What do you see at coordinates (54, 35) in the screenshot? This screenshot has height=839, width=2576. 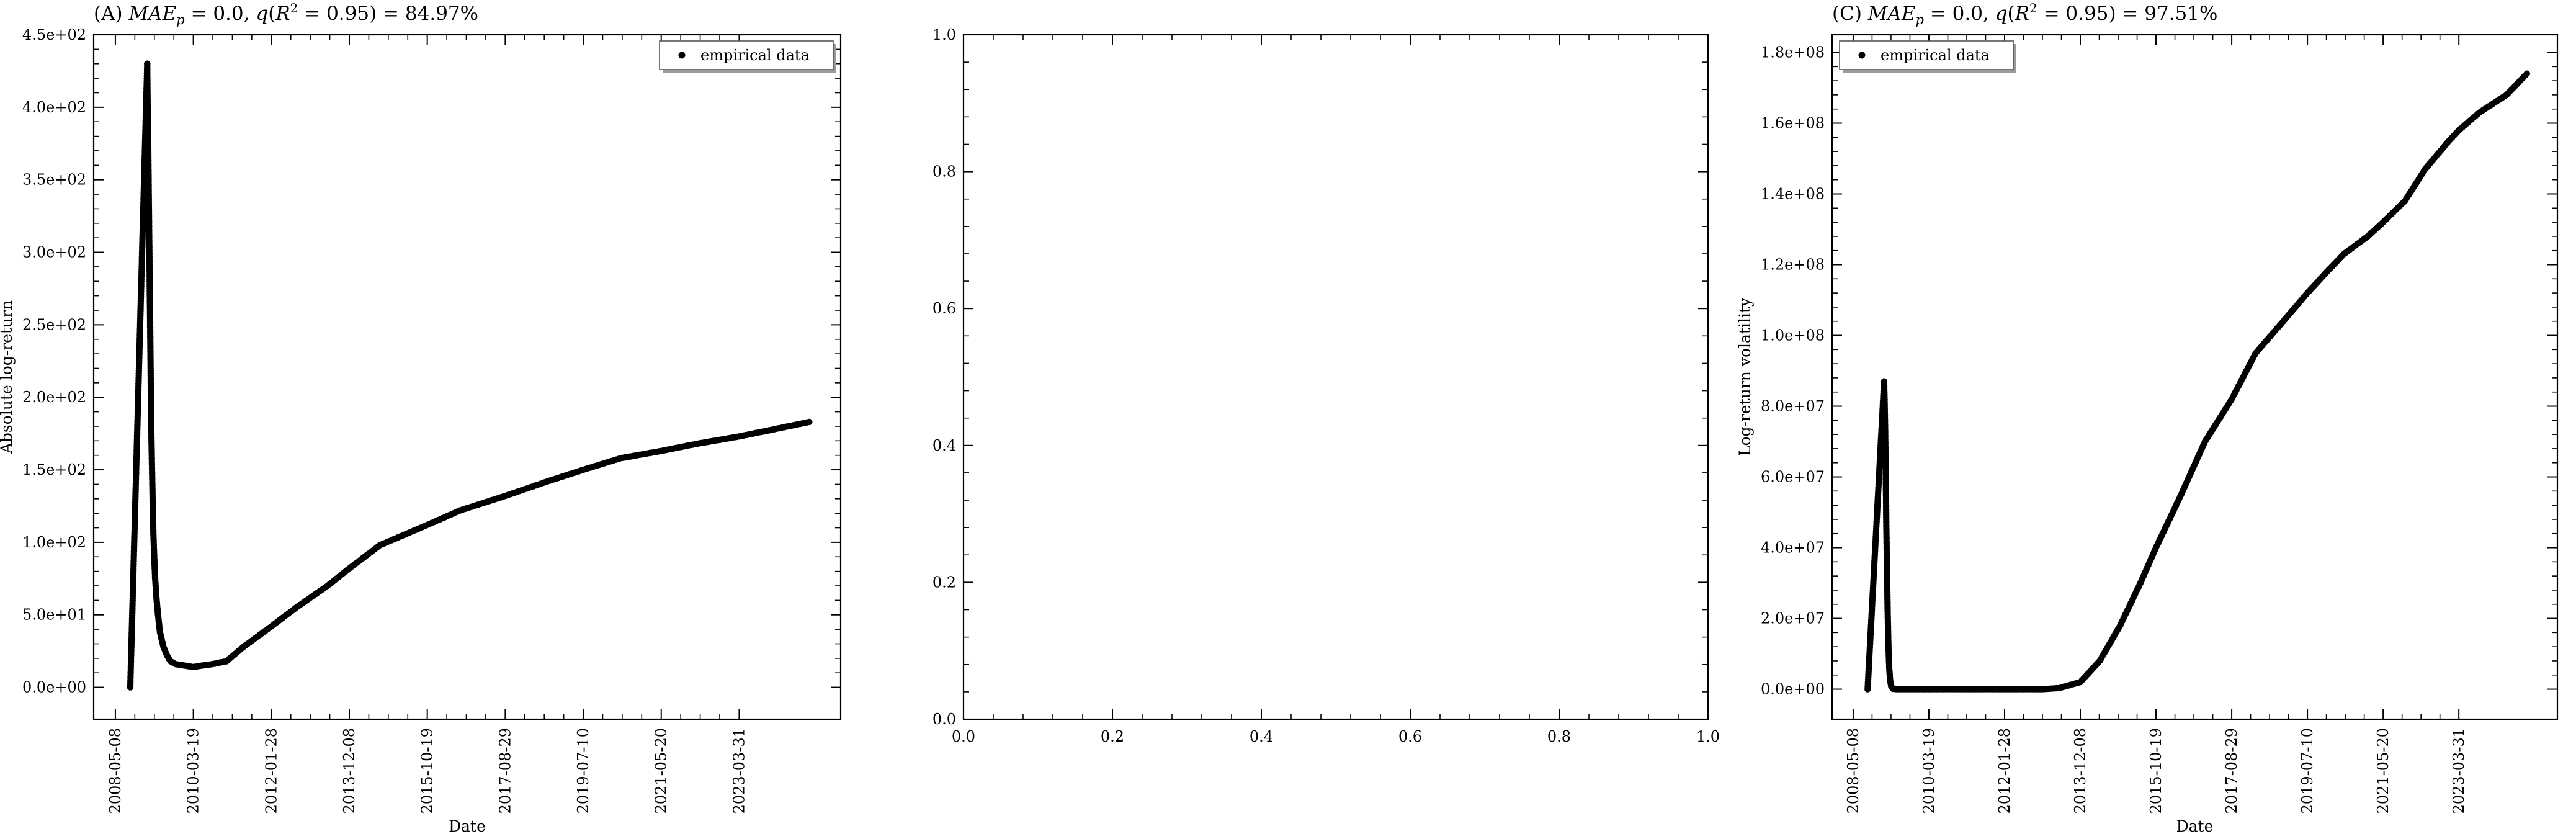 I see `y-tick-label: 4.5e+02` at bounding box center [54, 35].